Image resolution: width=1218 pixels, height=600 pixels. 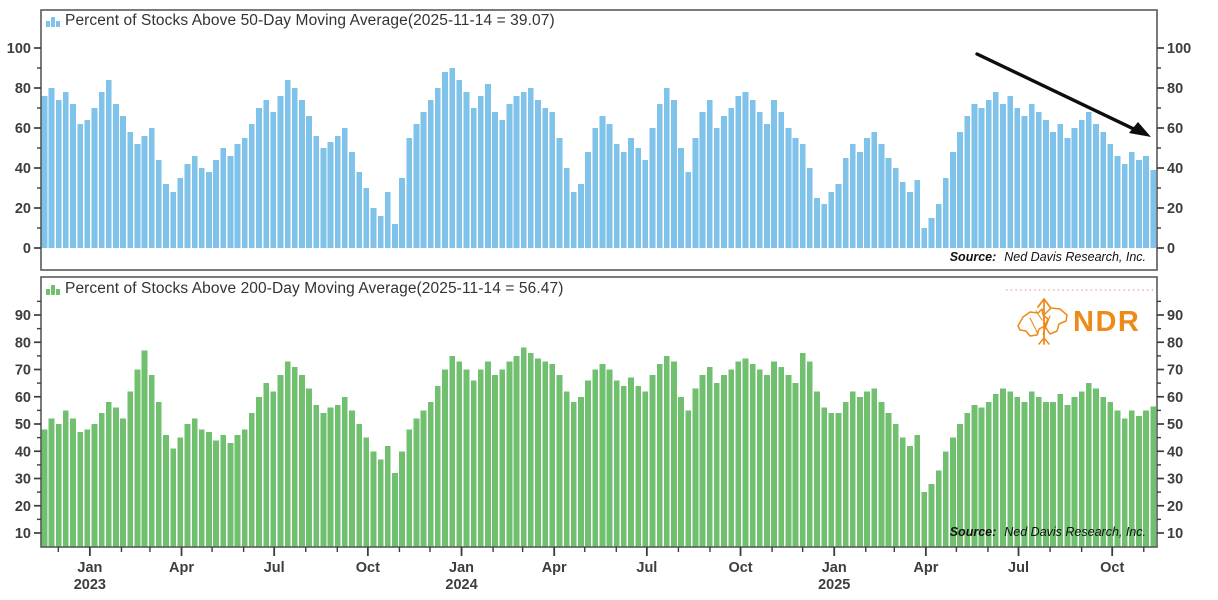 What do you see at coordinates (23, 480) in the screenshot?
I see `y-tick-label: 30` at bounding box center [23, 480].